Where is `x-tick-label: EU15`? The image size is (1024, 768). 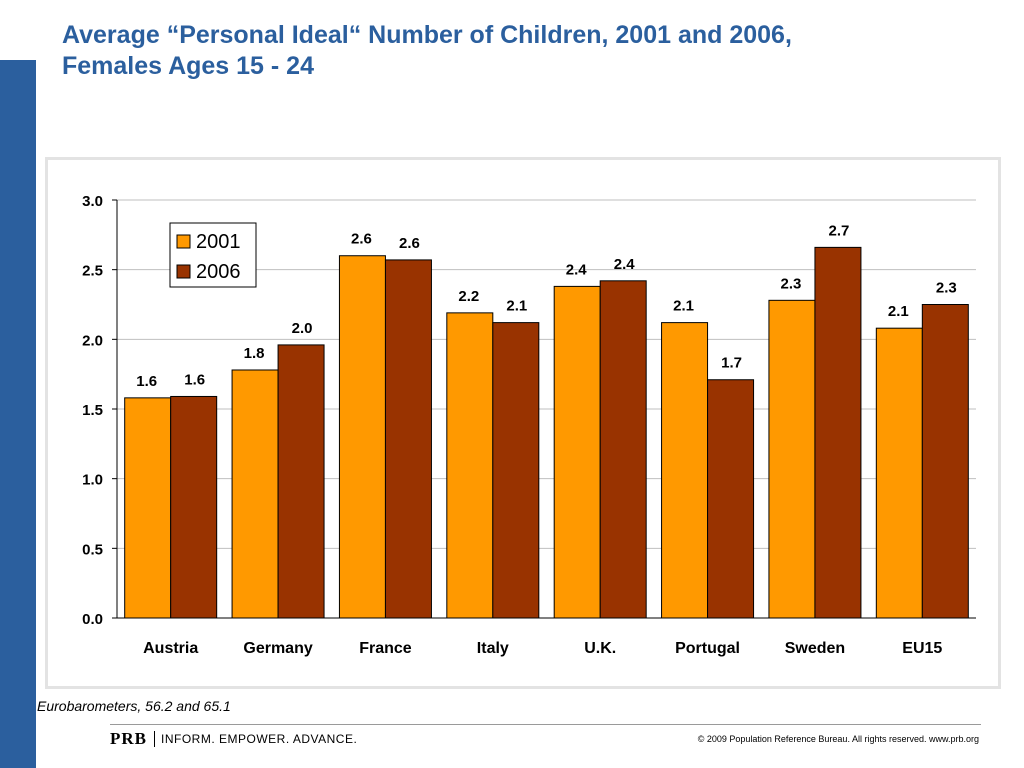
x-tick-label: EU15 is located at coordinates (922, 648).